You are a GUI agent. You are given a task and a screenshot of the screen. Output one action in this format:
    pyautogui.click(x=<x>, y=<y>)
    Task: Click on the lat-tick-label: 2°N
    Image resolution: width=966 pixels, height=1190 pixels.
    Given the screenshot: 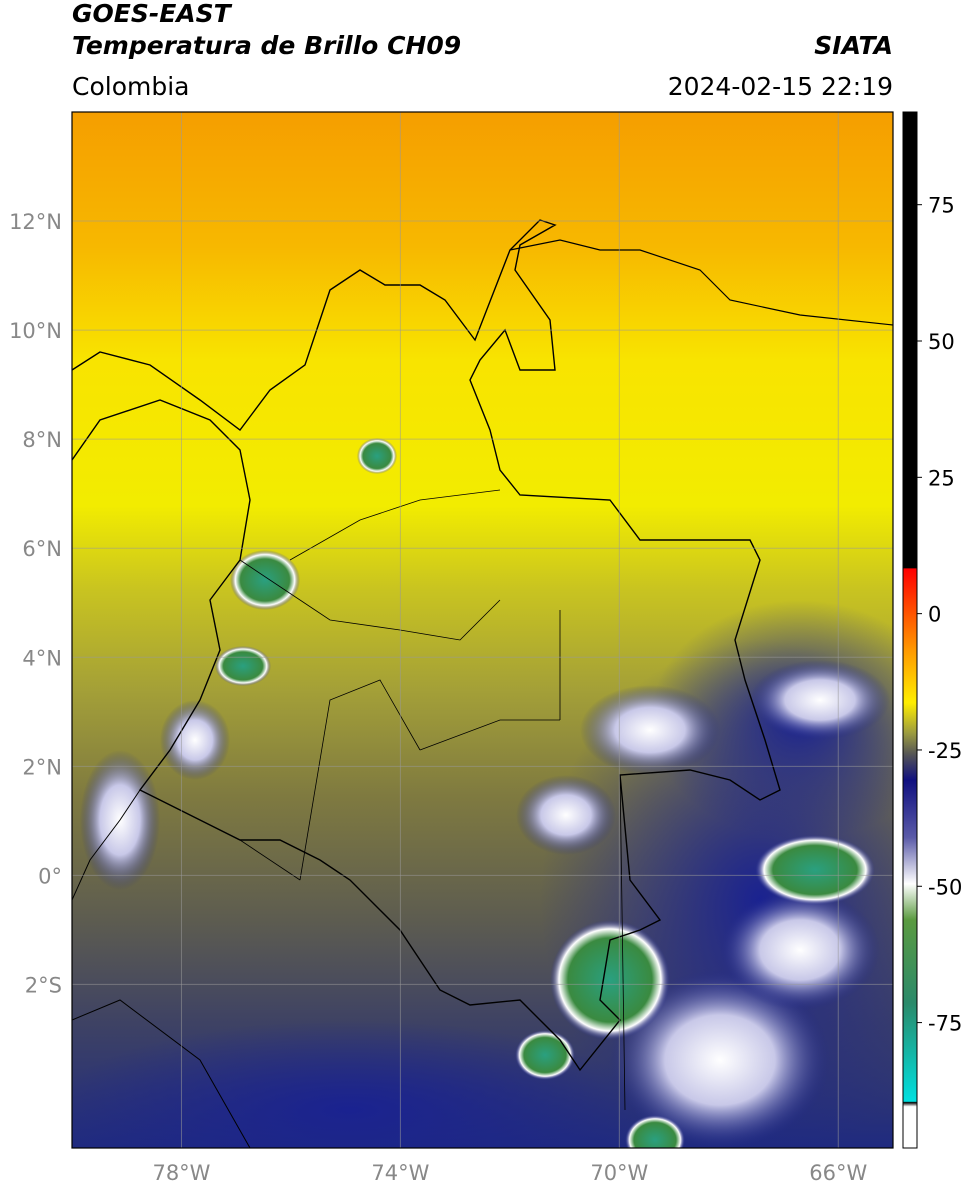 What is the action you would take?
    pyautogui.click(x=42, y=767)
    